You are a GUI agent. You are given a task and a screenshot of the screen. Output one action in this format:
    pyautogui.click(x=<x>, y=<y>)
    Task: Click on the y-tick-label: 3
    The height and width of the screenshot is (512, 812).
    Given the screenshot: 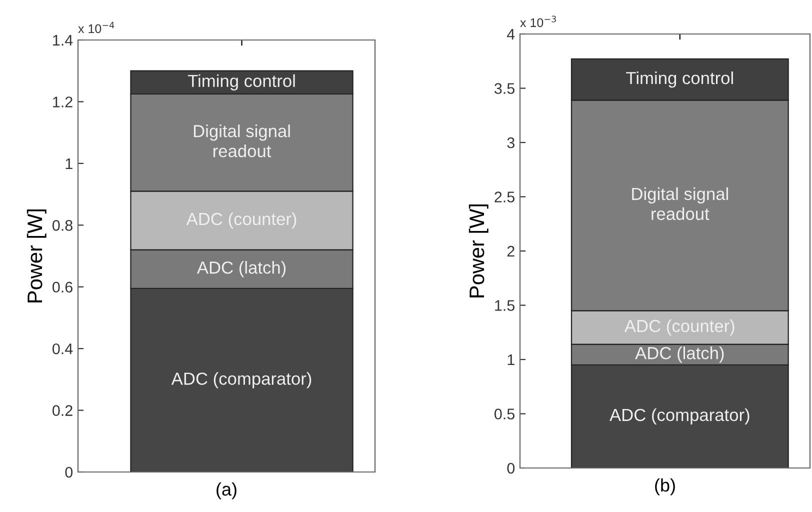 What is the action you would take?
    pyautogui.click(x=510, y=142)
    